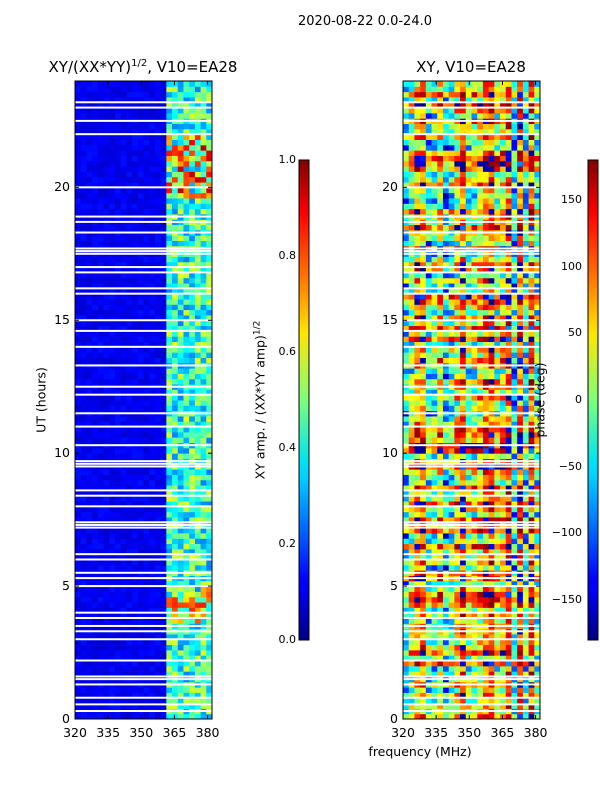 This screenshot has width=600, height=800. What do you see at coordinates (143, 559) in the screenshot?
I see `amplitude-flagged-row` at bounding box center [143, 559].